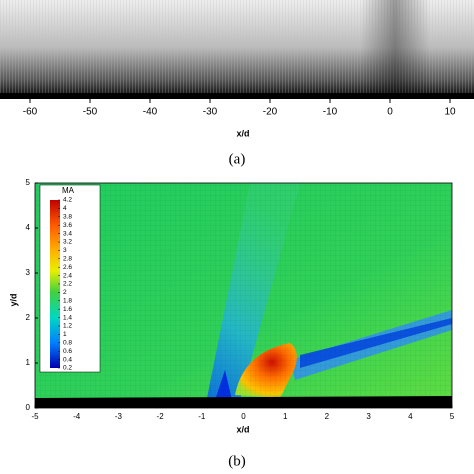 The image size is (474, 474). What do you see at coordinates (285, 416) in the screenshot?
I see `x-tick-label: 1` at bounding box center [285, 416].